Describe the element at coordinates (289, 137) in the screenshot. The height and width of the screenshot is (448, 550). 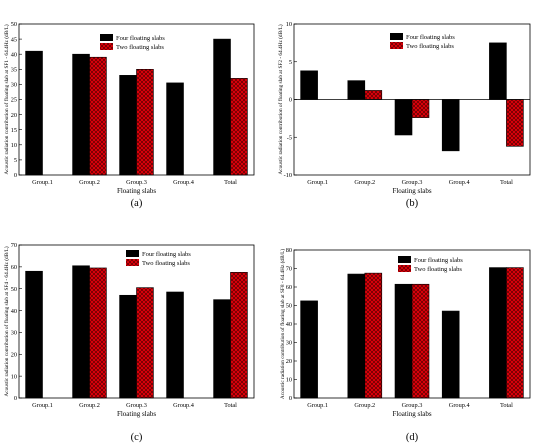
I see `y-tick-label: -5` at that location.